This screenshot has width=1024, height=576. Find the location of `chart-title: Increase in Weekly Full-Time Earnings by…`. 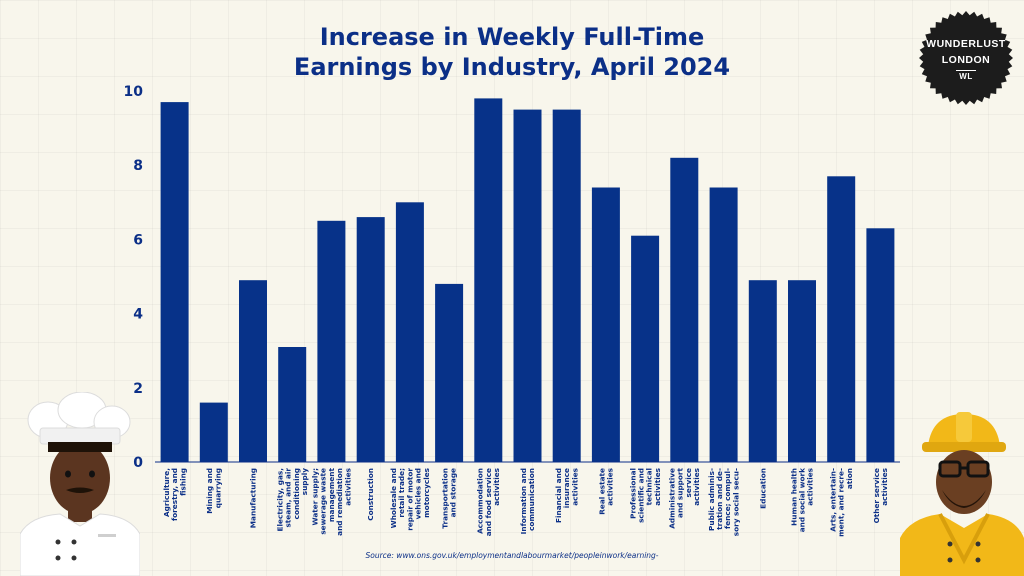

chart-title: Increase in Weekly Full-Time Earnings by… is located at coordinates (512, 52).